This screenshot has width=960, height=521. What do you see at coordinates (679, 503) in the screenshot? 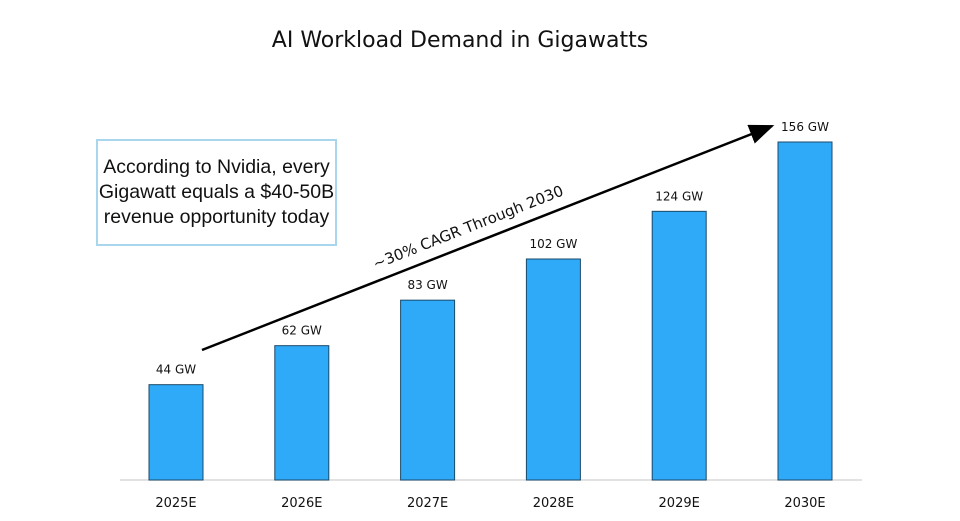
I see `x-tick-label: 2029E` at bounding box center [679, 503].